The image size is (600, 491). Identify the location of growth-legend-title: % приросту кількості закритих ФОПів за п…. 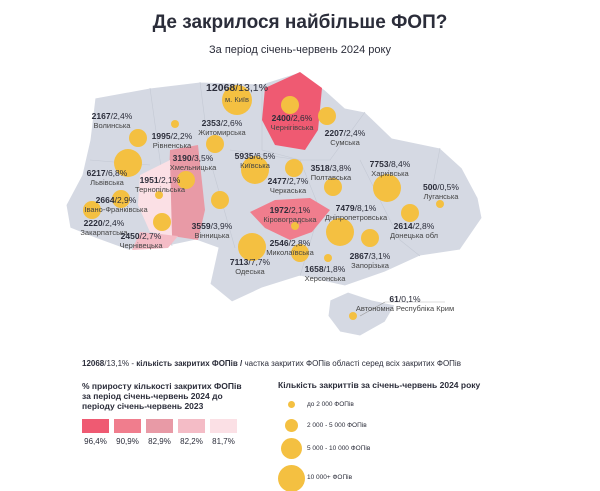
(162, 396).